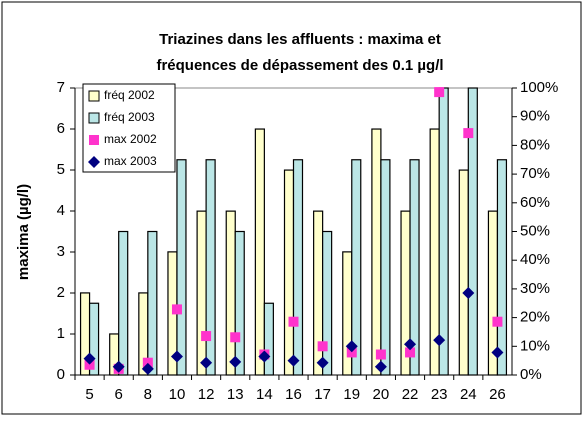 The image size is (585, 423). Describe the element at coordinates (61, 251) in the screenshot. I see `y-tick-label: 3` at that location.